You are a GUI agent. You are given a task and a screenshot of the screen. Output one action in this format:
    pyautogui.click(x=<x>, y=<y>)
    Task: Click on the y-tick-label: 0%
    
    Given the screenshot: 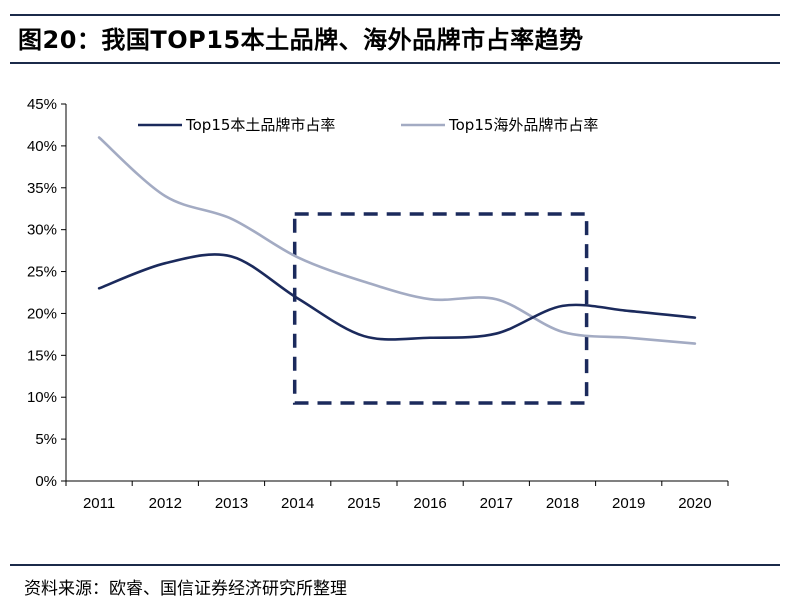 What is the action you would take?
    pyautogui.click(x=46, y=481)
    